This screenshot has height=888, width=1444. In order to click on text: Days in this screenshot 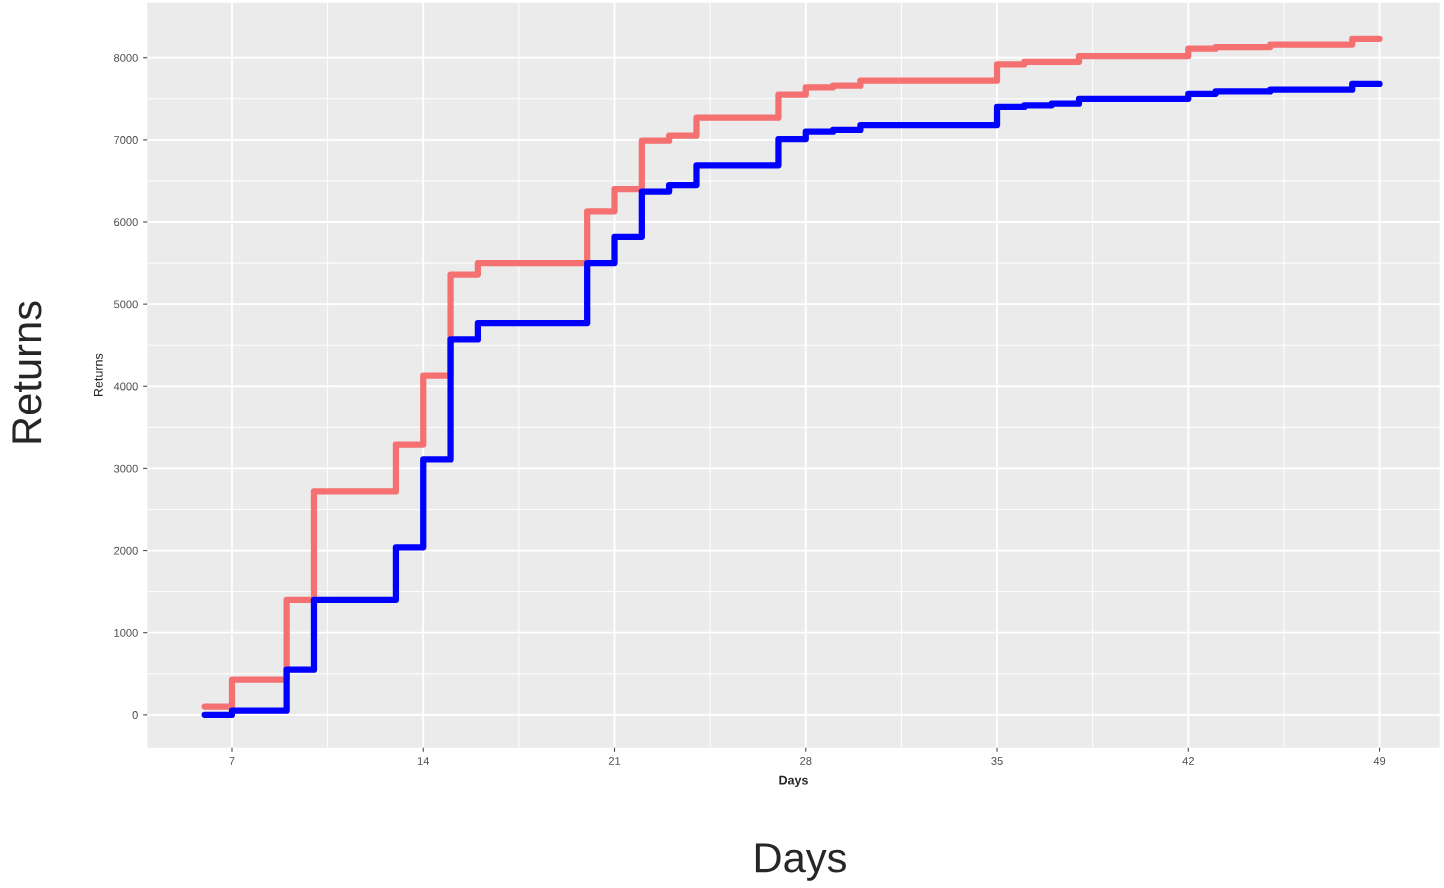, I will do `click(800, 862)`.